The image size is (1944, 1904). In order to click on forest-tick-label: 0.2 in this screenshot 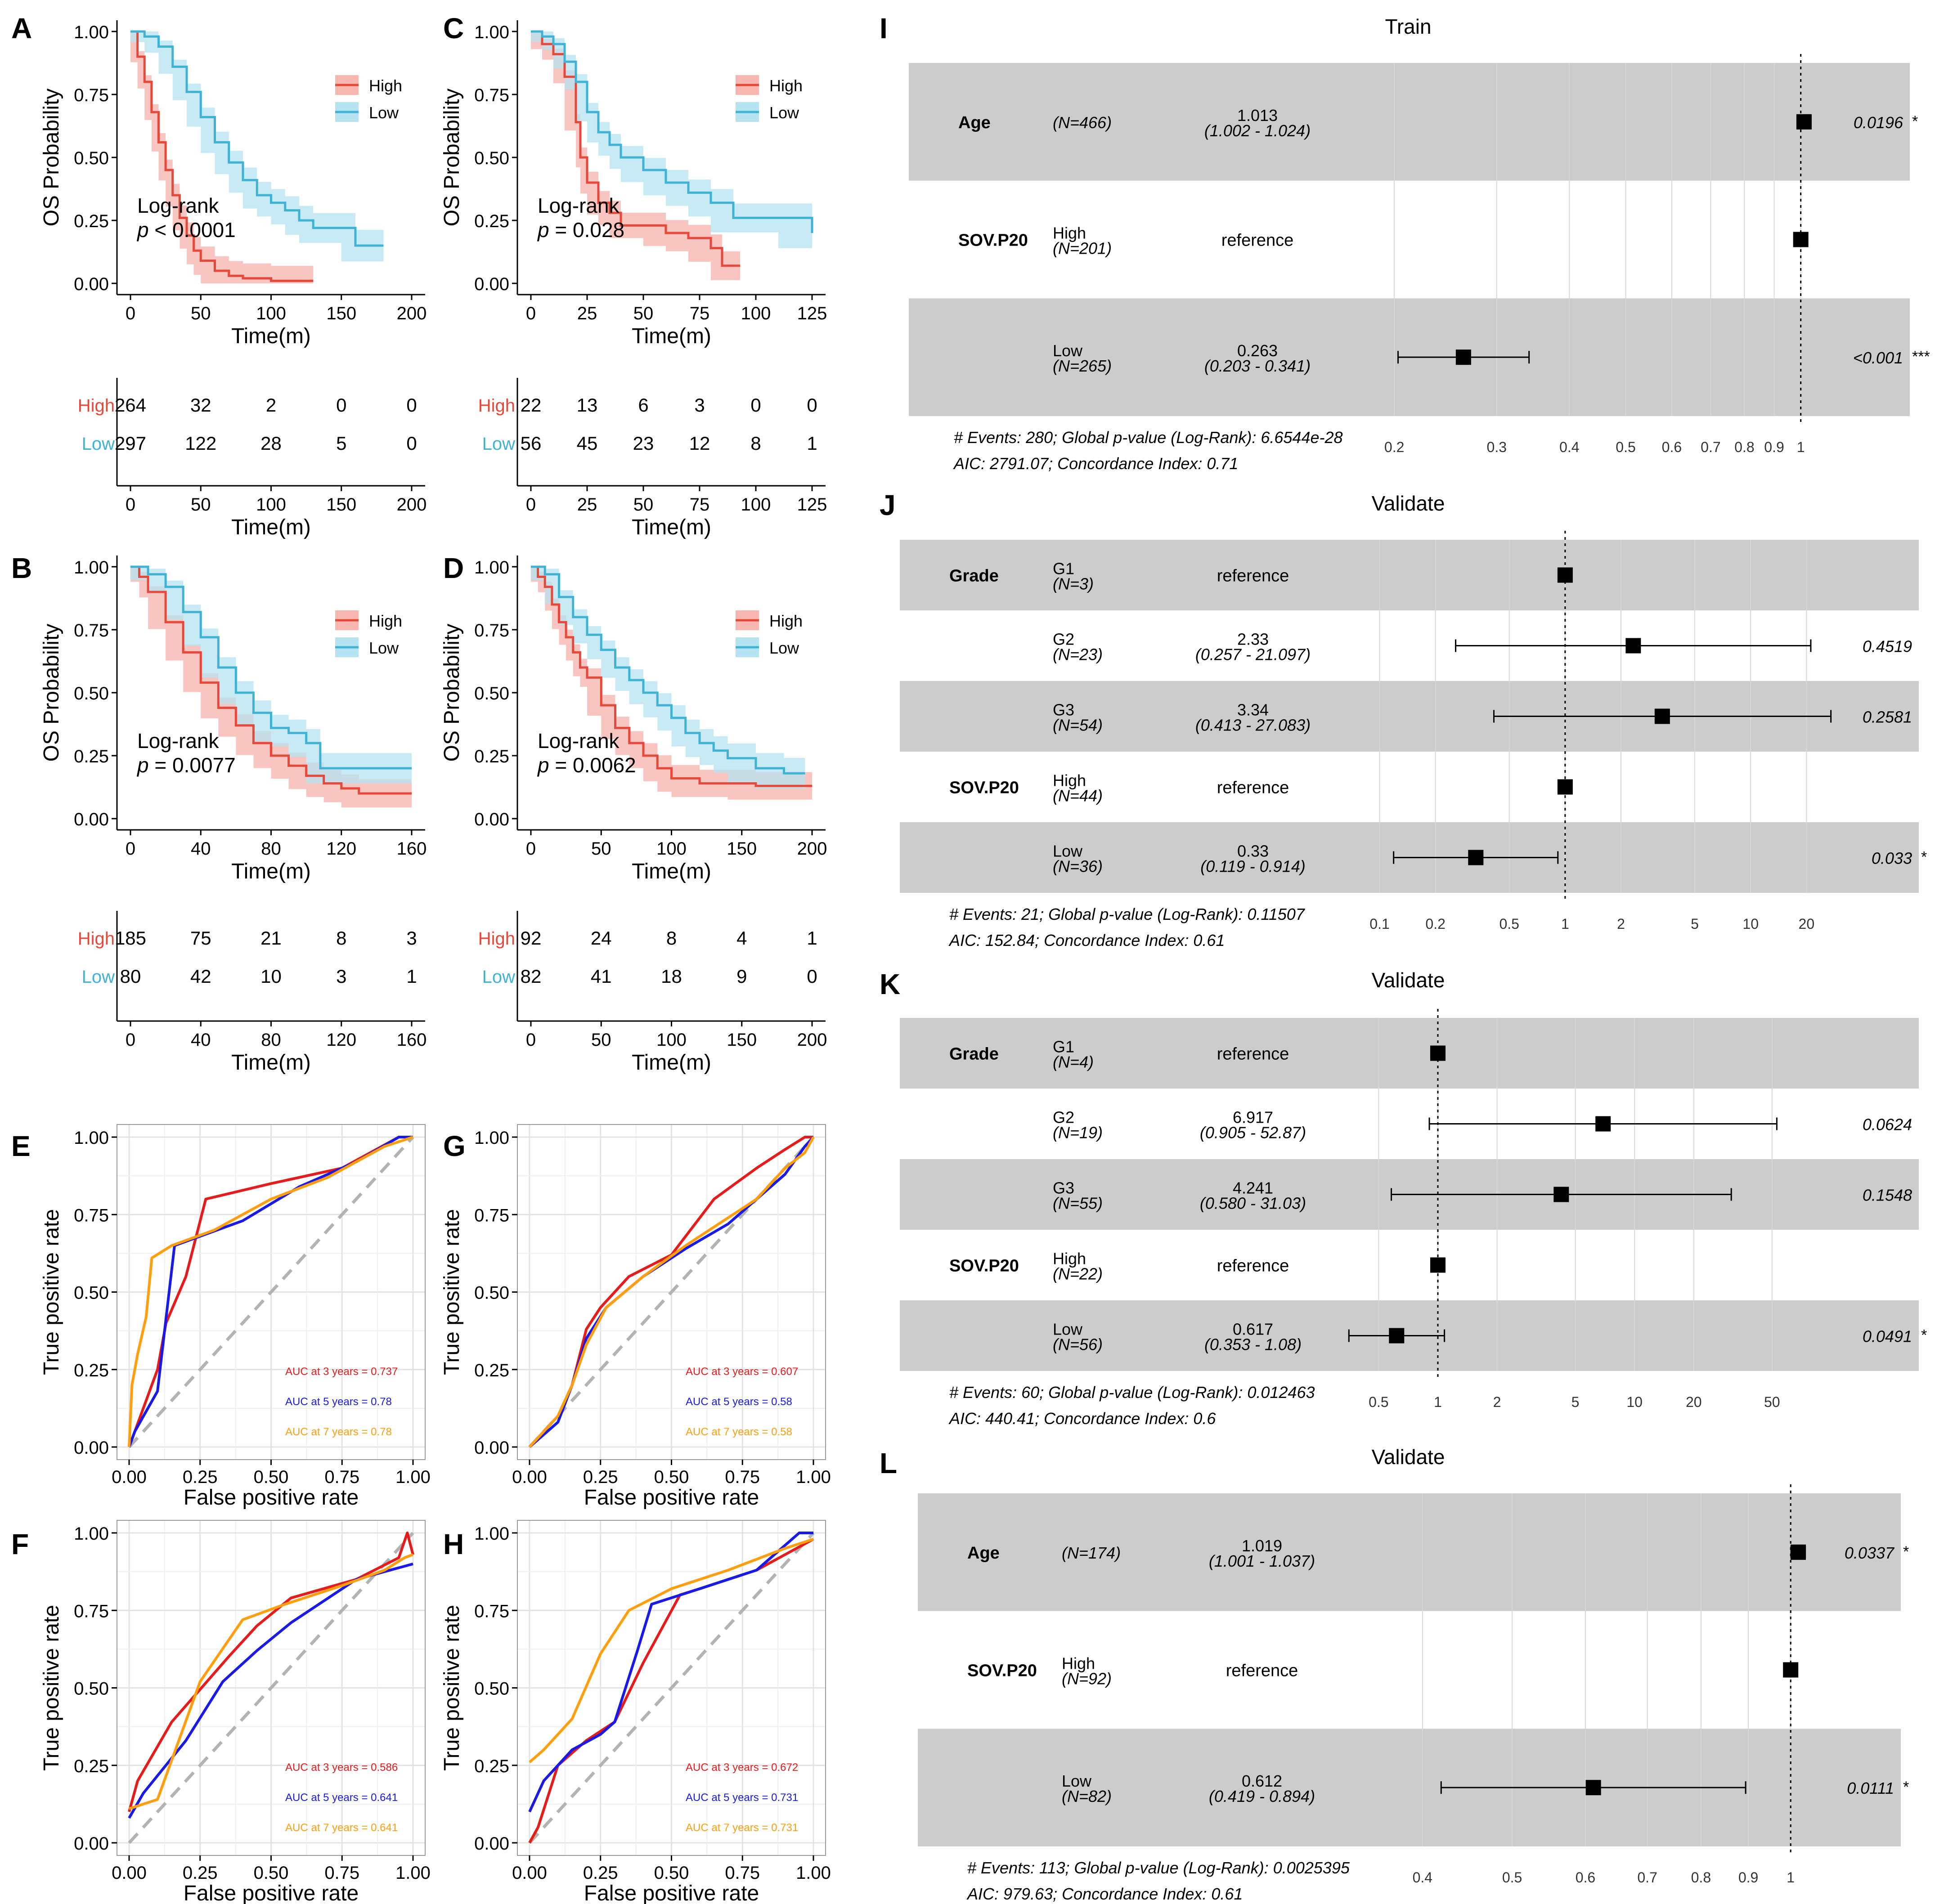, I will do `click(1435, 924)`.